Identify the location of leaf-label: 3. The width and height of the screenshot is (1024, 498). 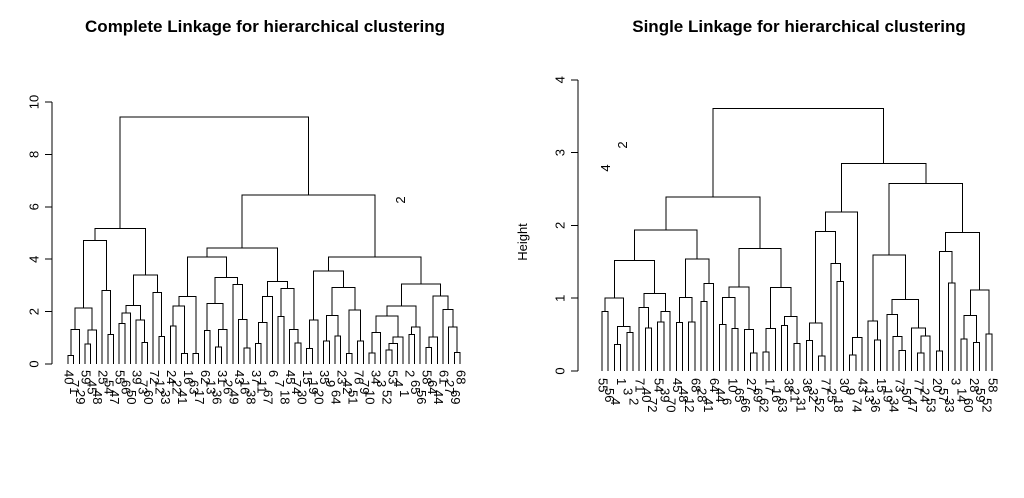
(381, 383).